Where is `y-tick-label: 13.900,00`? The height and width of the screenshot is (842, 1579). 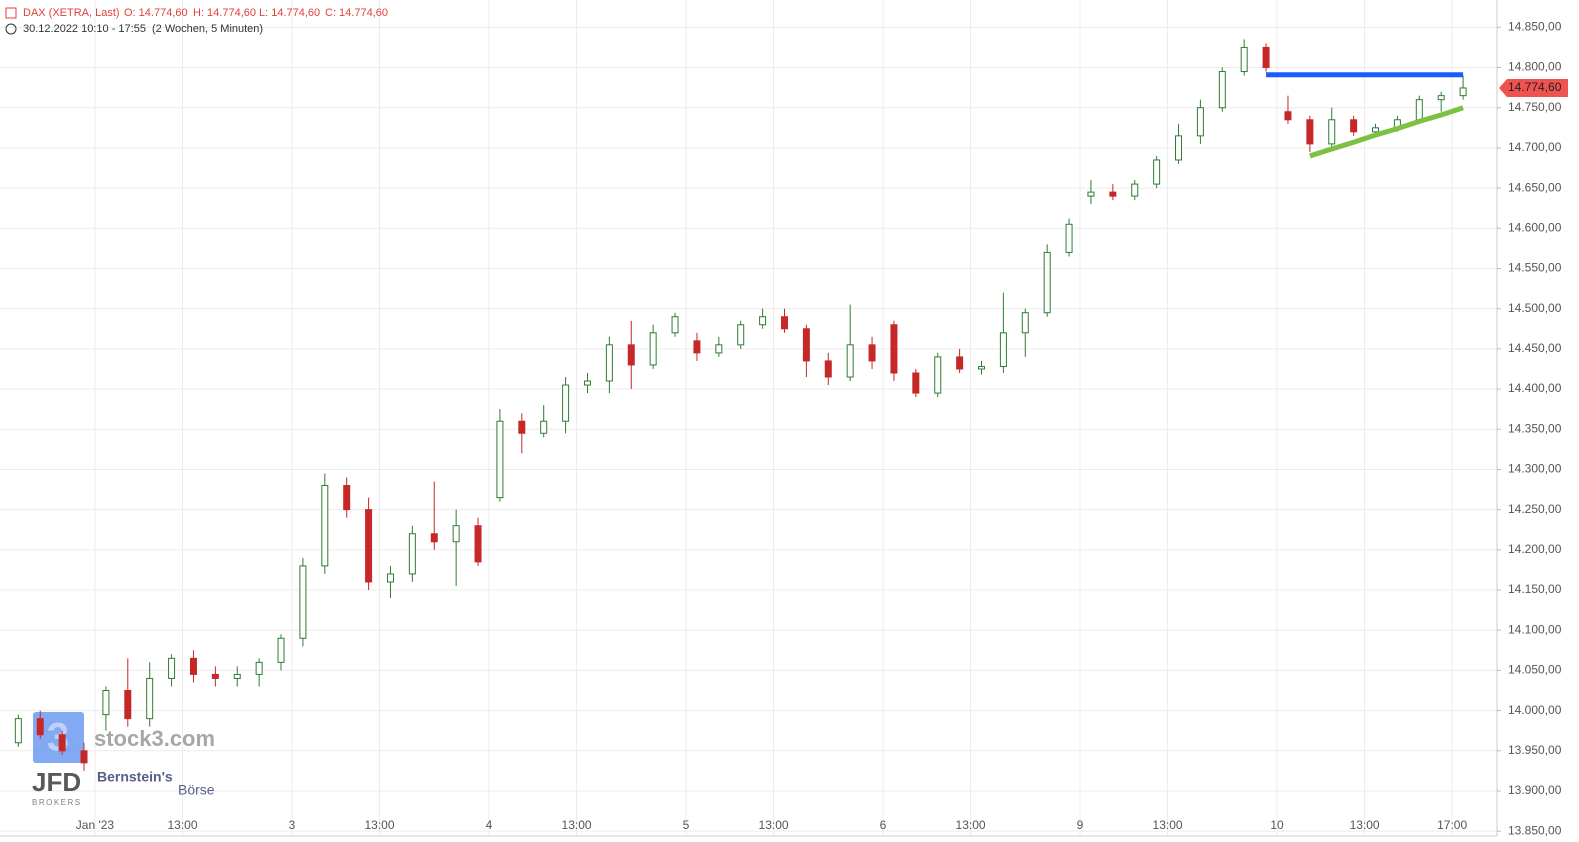
y-tick-label: 13.900,00 is located at coordinates (1535, 790).